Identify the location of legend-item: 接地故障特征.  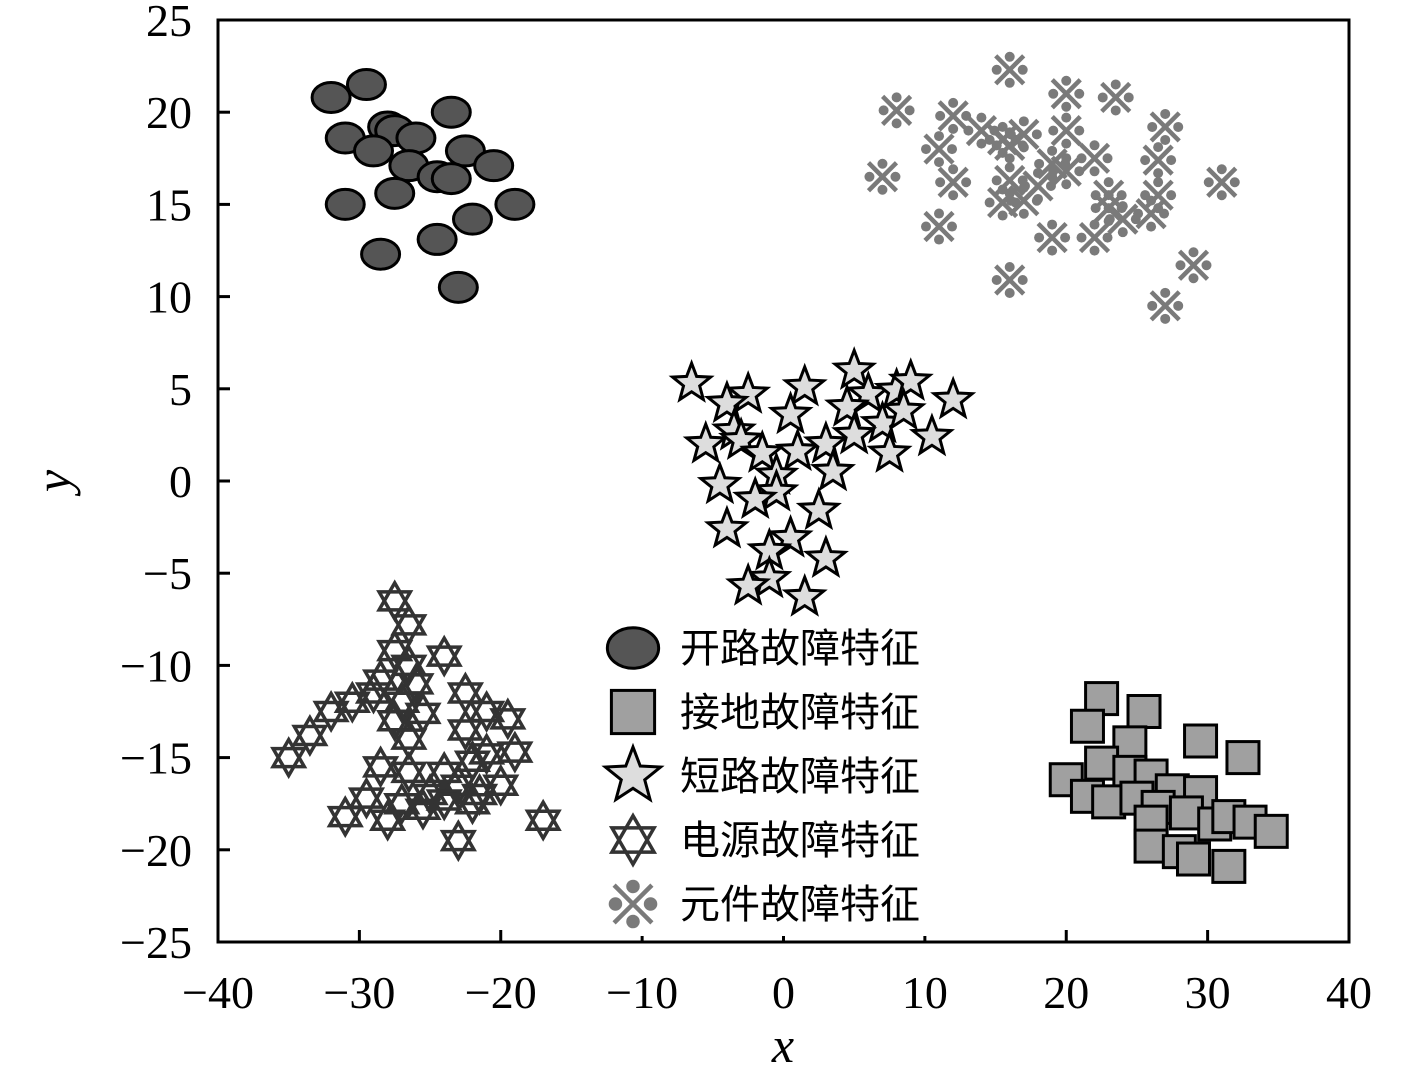
(764, 712).